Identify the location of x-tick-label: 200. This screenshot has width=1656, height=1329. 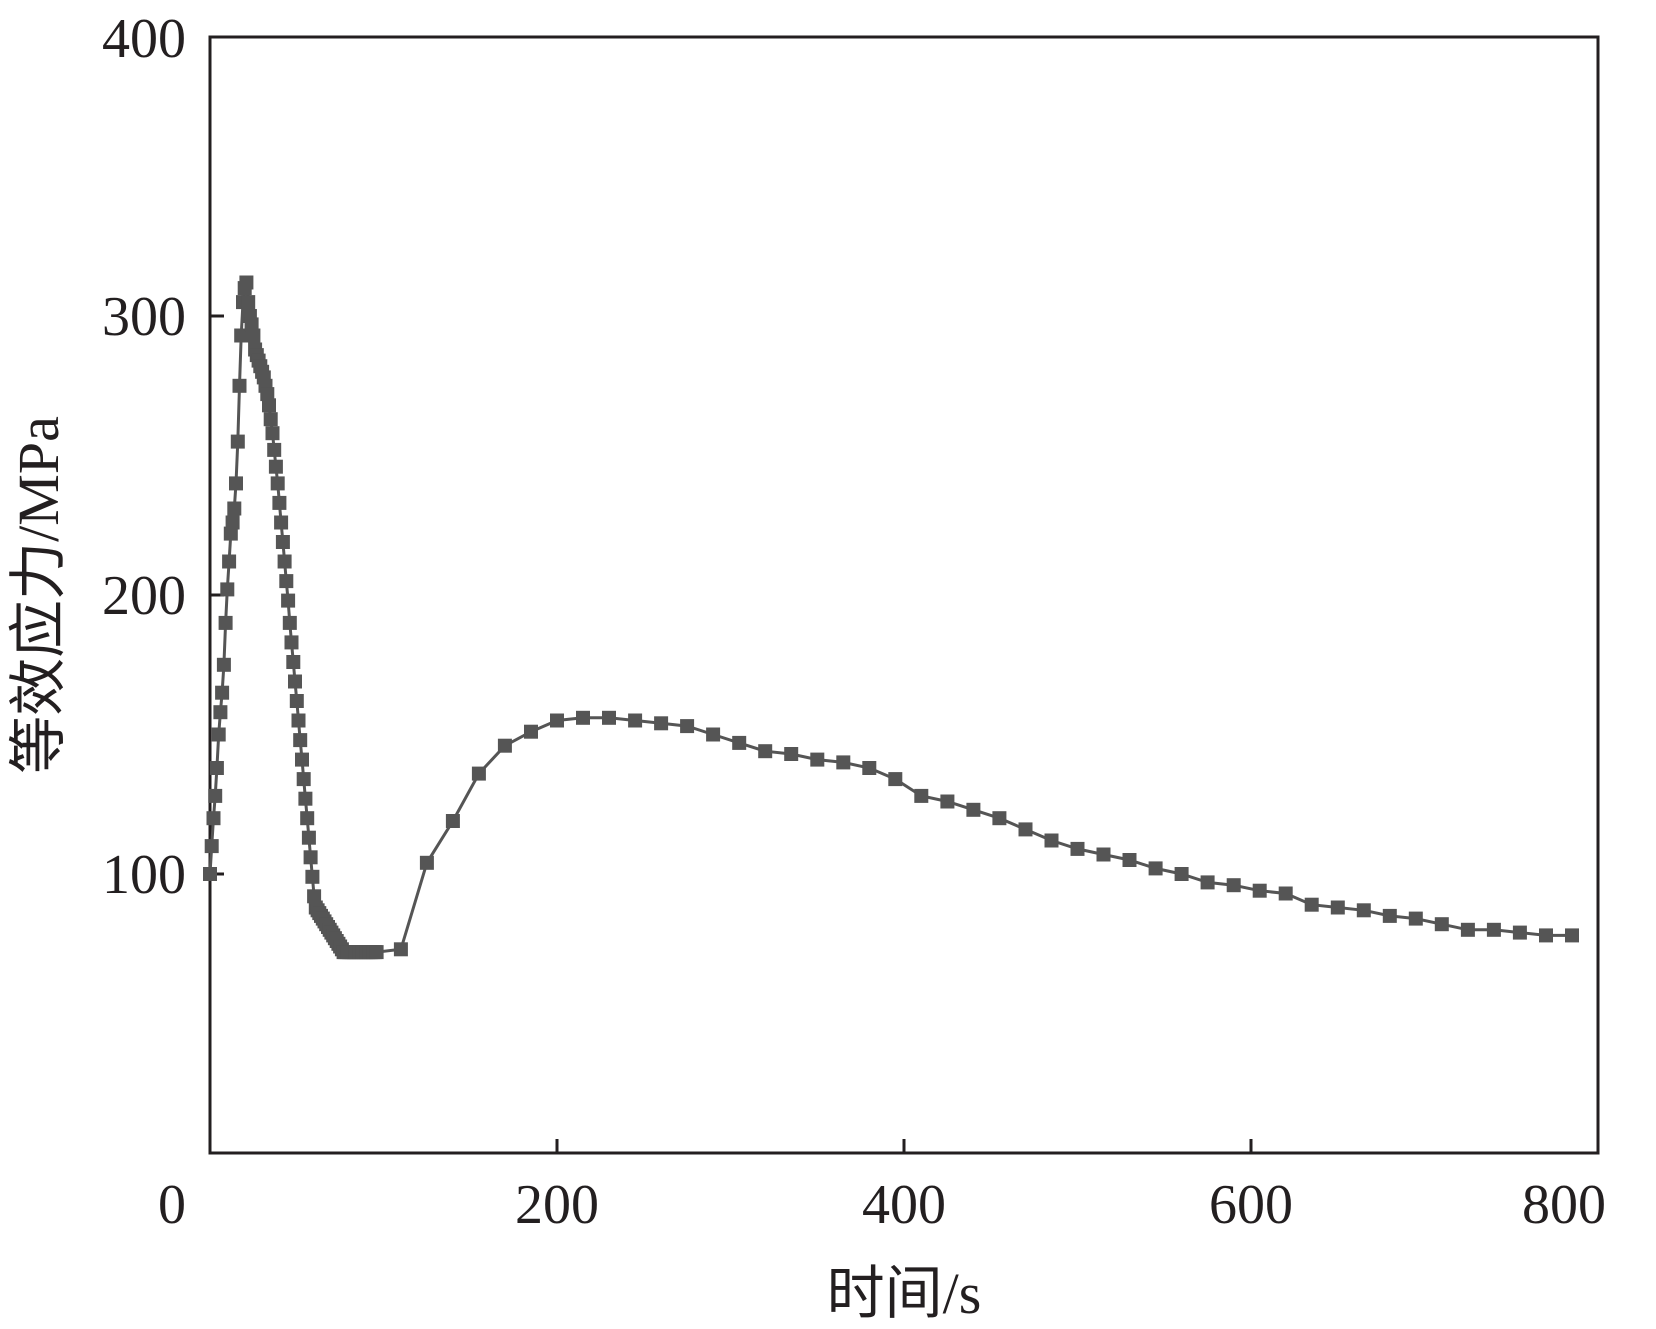
(557, 1205).